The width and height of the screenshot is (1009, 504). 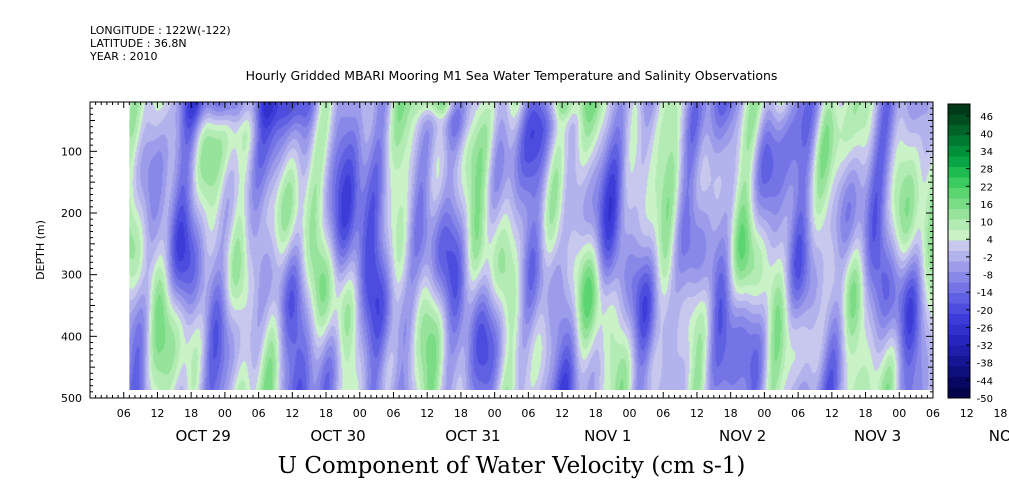 I want to click on year-label: YEAR : 2010, so click(x=124, y=56).